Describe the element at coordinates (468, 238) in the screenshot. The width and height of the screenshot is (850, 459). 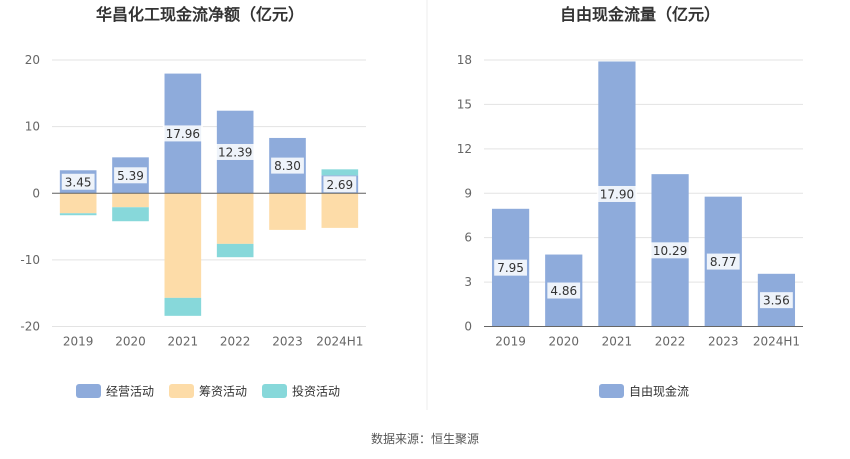
I see `y-tick-label: 6` at that location.